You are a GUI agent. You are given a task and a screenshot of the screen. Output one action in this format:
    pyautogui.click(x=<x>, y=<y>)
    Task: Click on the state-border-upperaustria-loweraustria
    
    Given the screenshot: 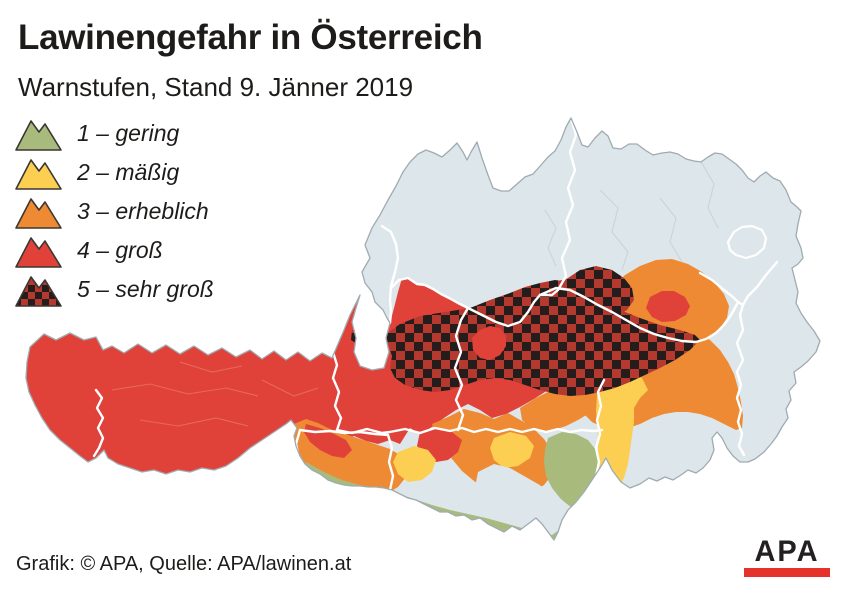 What is the action you would take?
    pyautogui.click(x=558, y=207)
    